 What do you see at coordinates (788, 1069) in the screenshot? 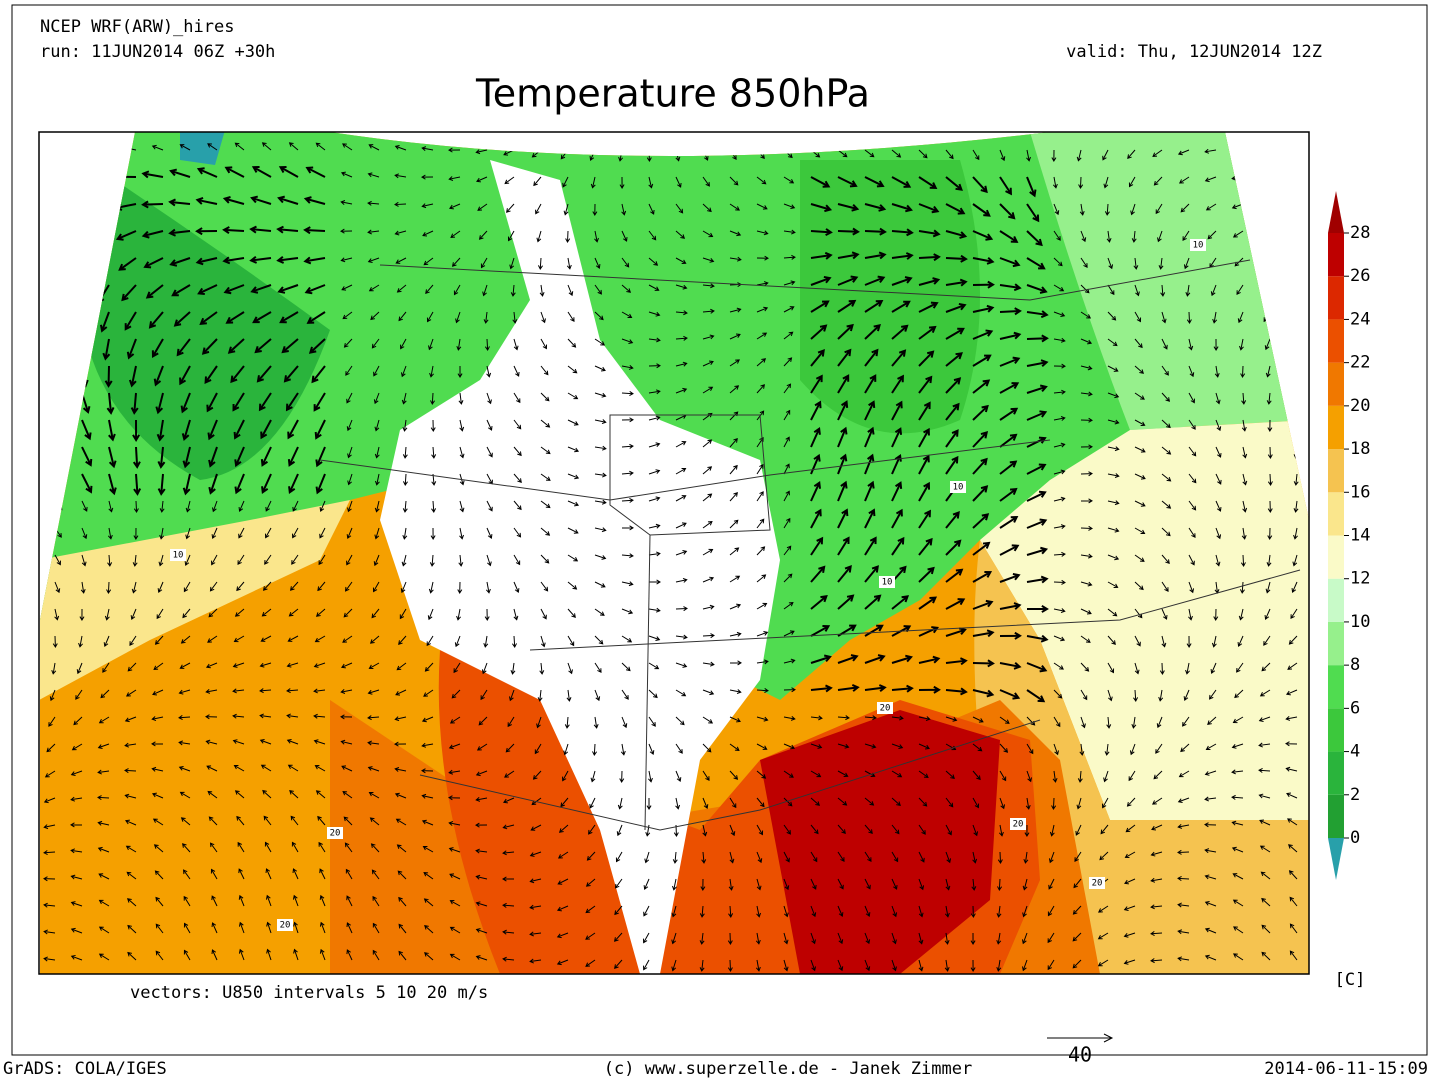
I see `footer-center: (c) www.superzelle.de - Janek Zimmer` at bounding box center [788, 1069].